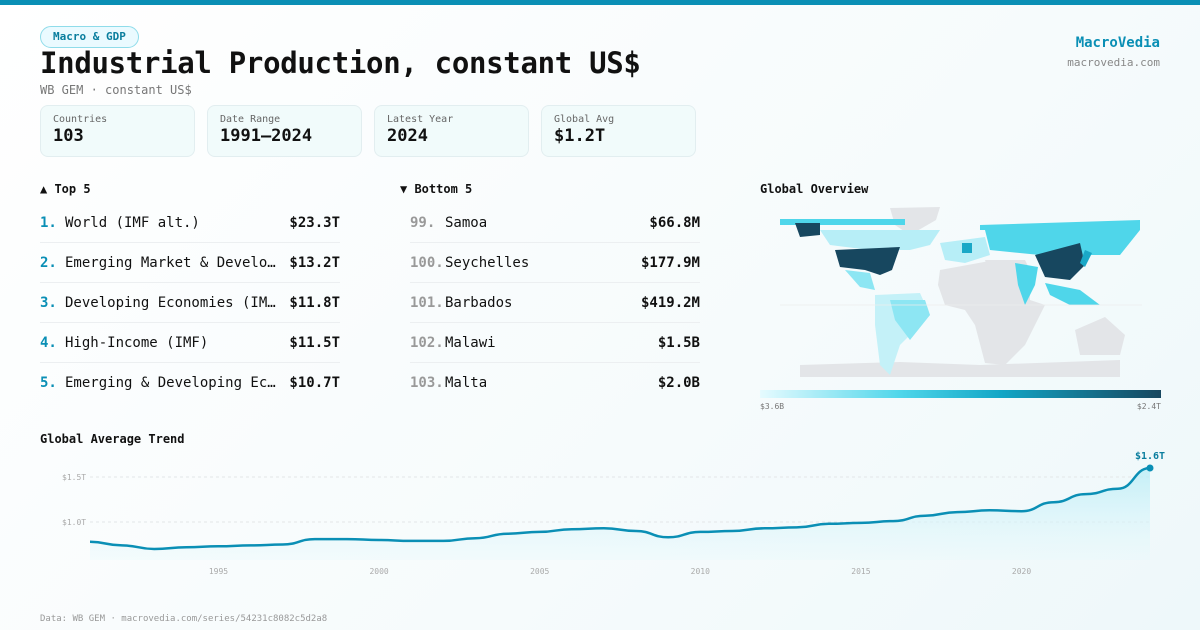 This screenshot has width=1200, height=630. I want to click on stat-card-latest-year: Latest Year 2024, so click(451, 131).